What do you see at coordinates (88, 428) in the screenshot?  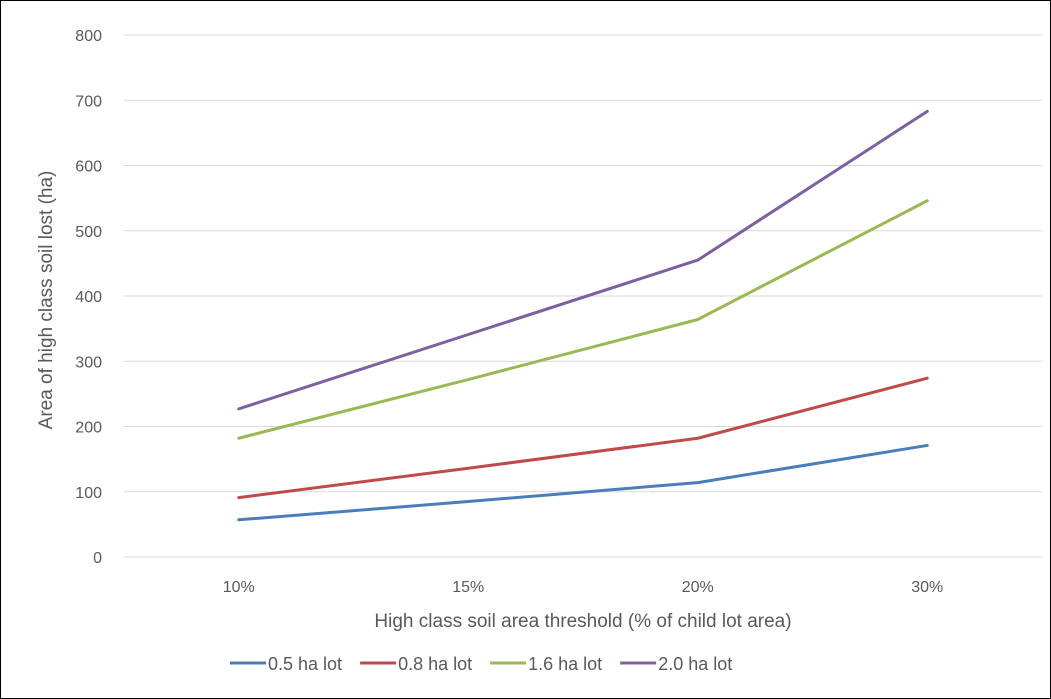 I see `y-tick-label: 200` at bounding box center [88, 428].